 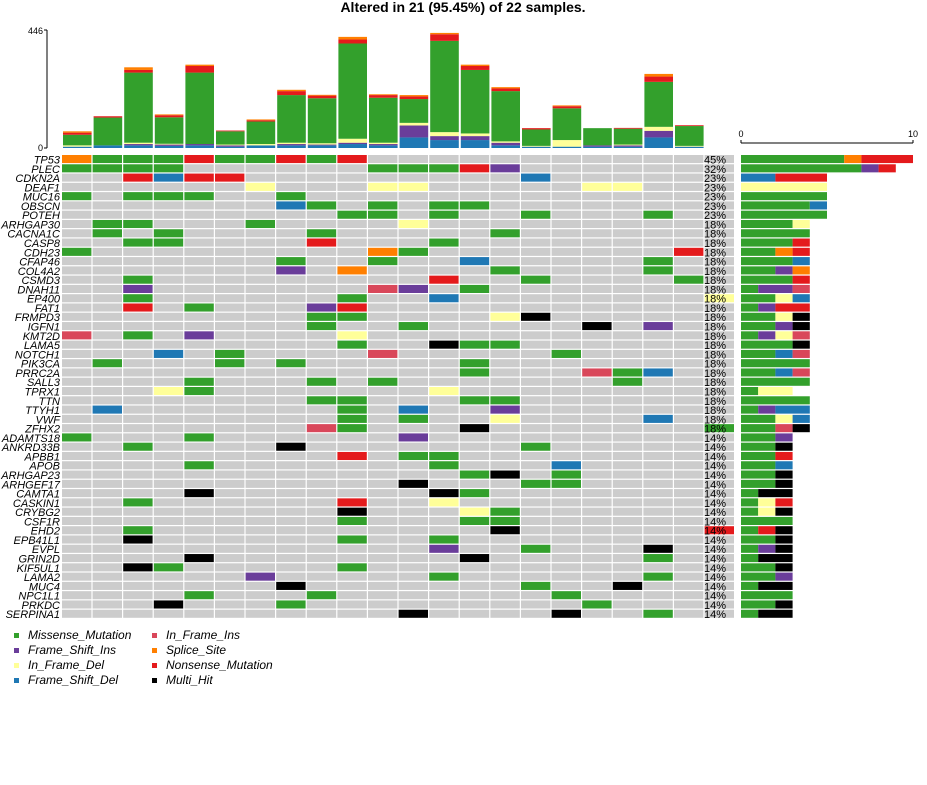 What do you see at coordinates (219, 665) in the screenshot?
I see `legend-label: Nonsense_Mutation` at bounding box center [219, 665].